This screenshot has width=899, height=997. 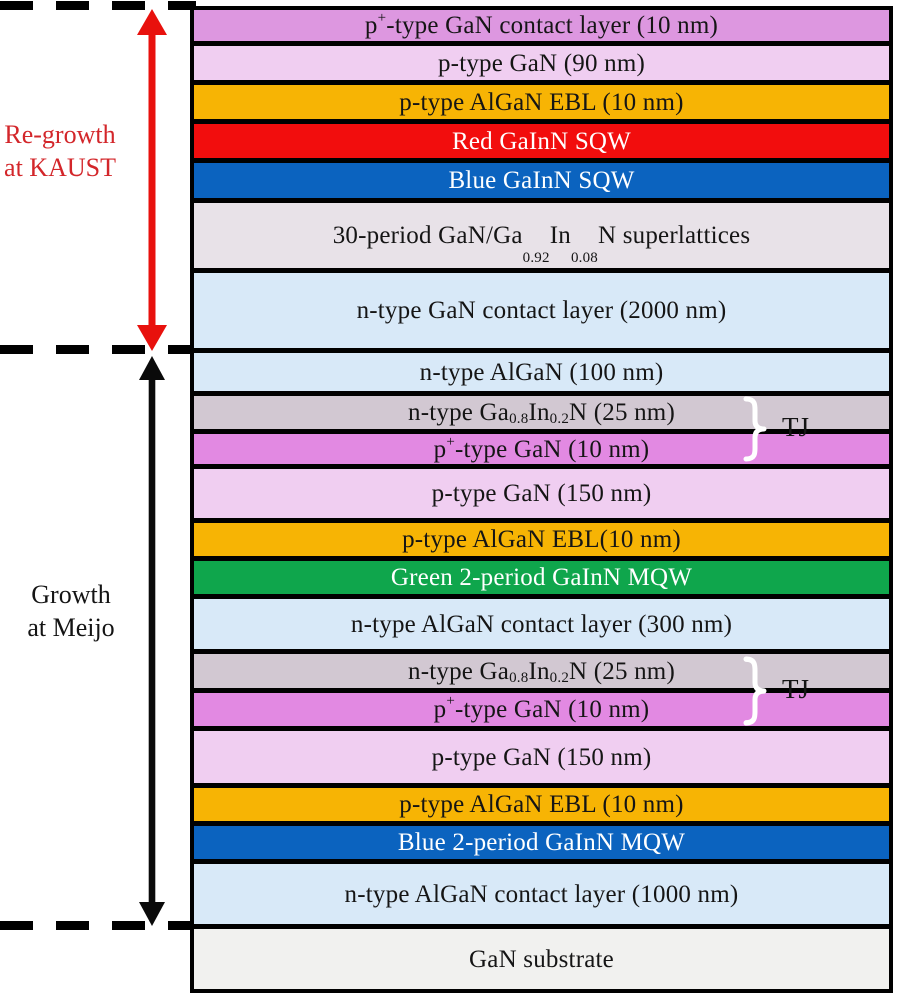 What do you see at coordinates (795, 427) in the screenshot?
I see `tj-label-top: TJ` at bounding box center [795, 427].